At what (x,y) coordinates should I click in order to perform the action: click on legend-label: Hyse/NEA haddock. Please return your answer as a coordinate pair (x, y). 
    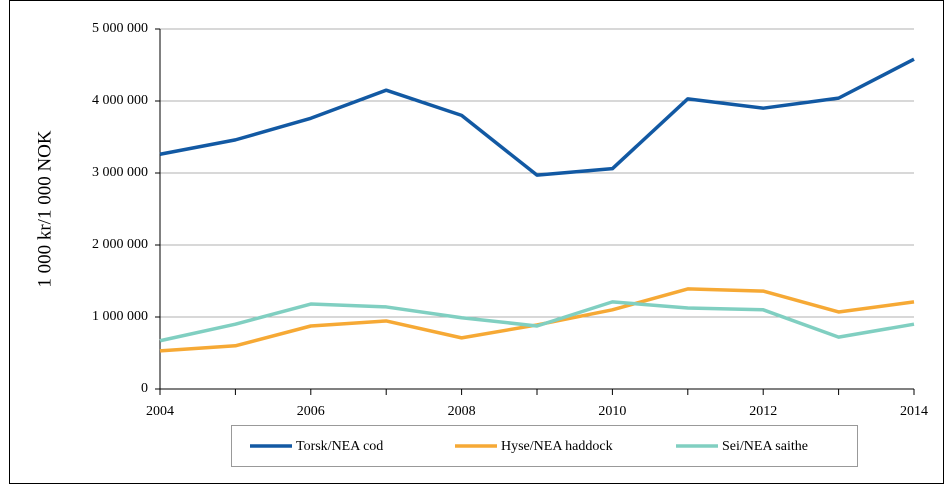
    Looking at the image, I should click on (557, 446).